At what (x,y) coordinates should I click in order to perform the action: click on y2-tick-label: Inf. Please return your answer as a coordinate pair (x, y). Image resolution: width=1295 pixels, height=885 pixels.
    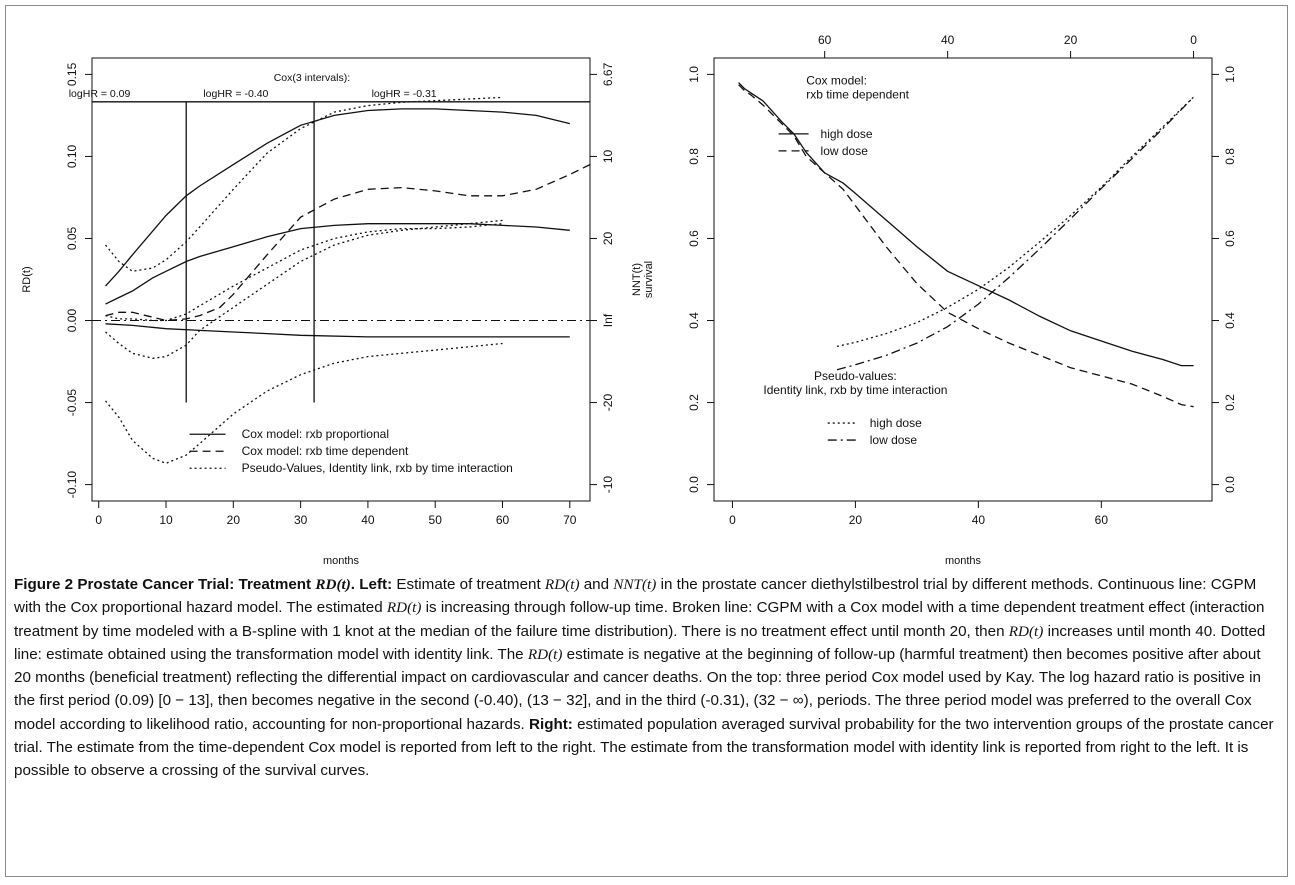
    Looking at the image, I should click on (608, 320).